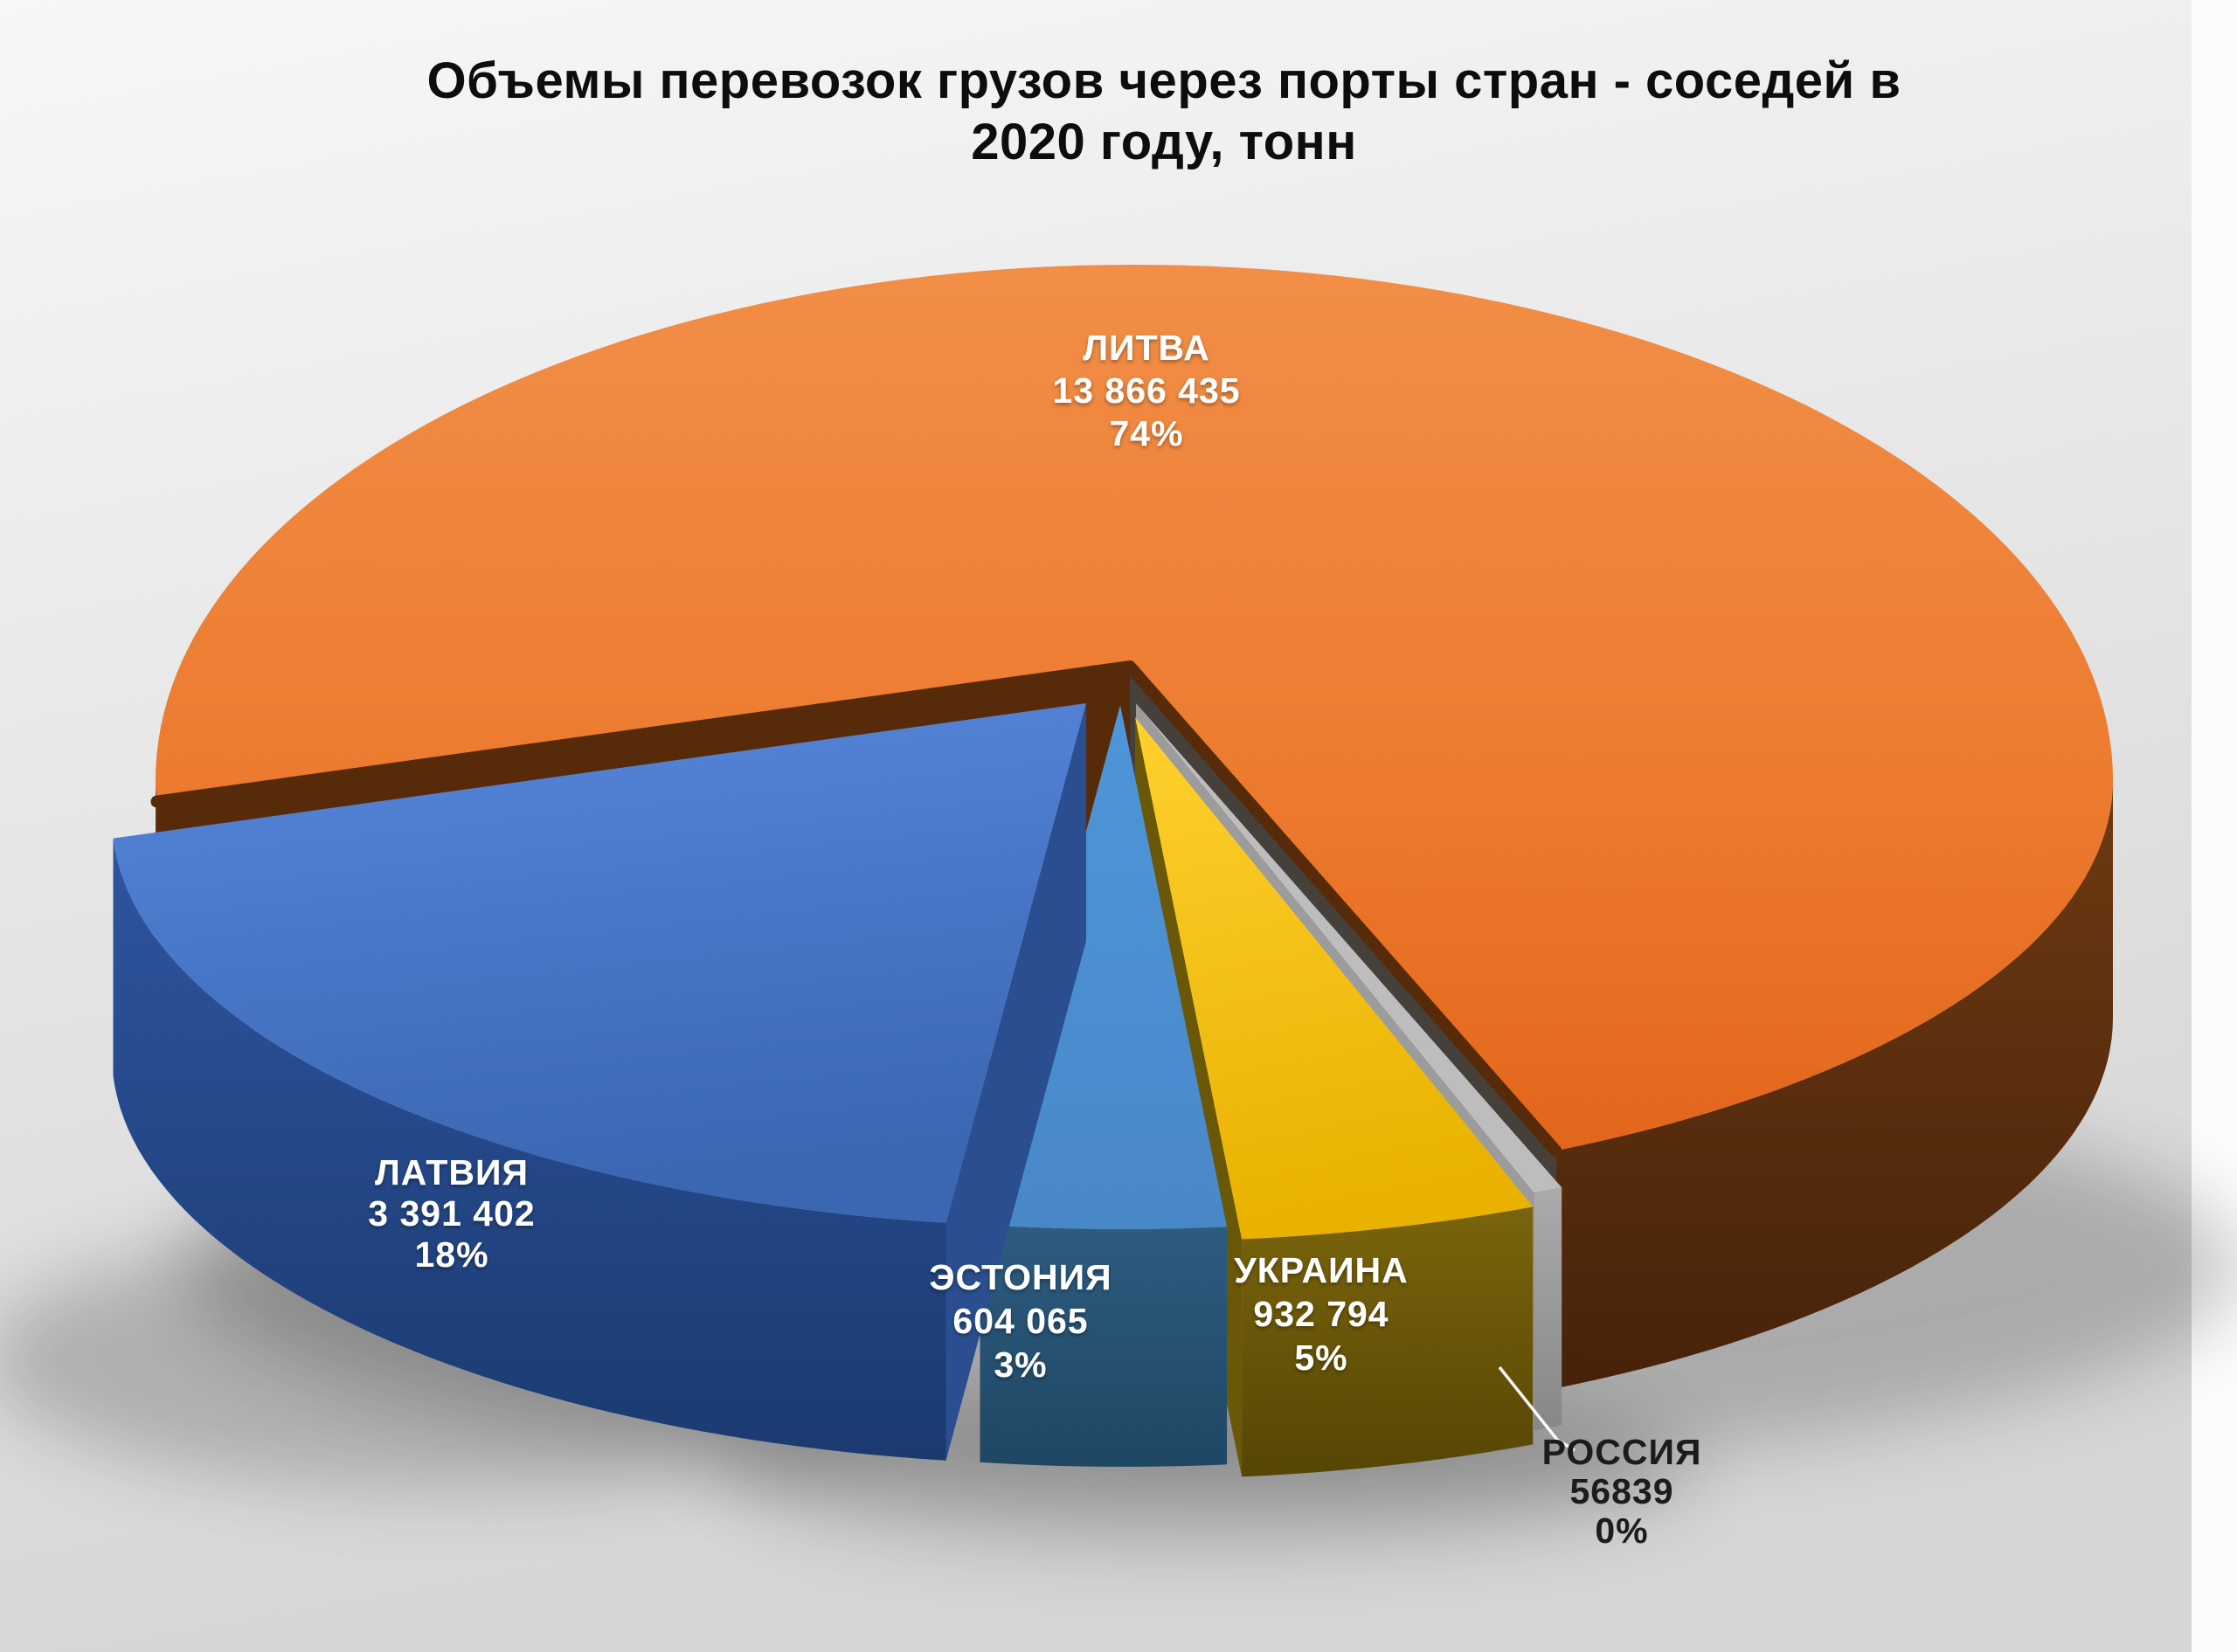  I want to click on chart-title-line2: 2020 году, тонн, so click(1163, 142).